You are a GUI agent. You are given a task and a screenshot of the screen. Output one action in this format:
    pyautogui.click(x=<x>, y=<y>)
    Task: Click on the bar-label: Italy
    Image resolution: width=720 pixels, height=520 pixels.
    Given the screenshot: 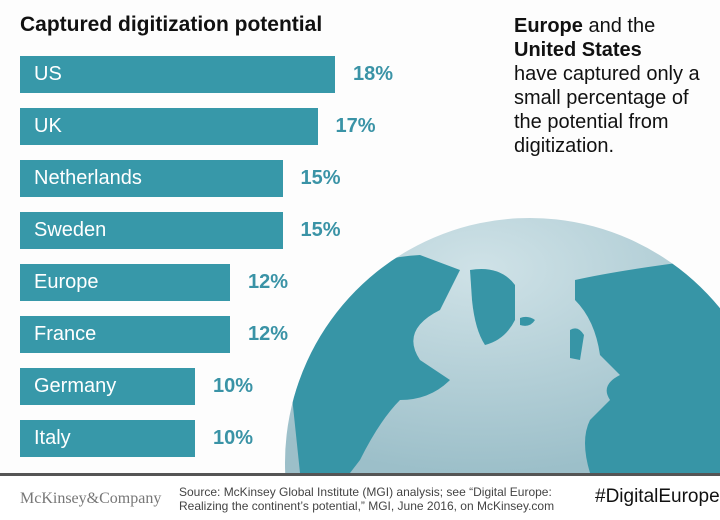 What is the action you would take?
    pyautogui.click(x=52, y=438)
    